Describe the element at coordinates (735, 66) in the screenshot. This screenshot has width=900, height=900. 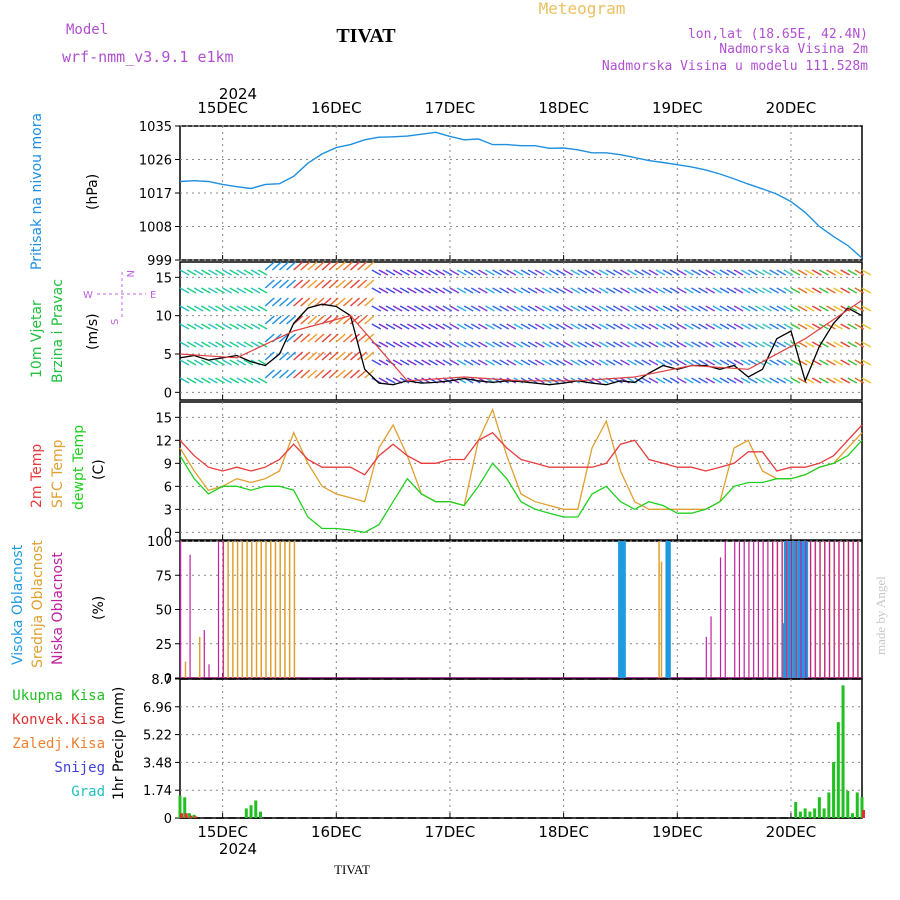
I see `model-elevation-label: Nadmorska Visina u modelu 111.528m` at that location.